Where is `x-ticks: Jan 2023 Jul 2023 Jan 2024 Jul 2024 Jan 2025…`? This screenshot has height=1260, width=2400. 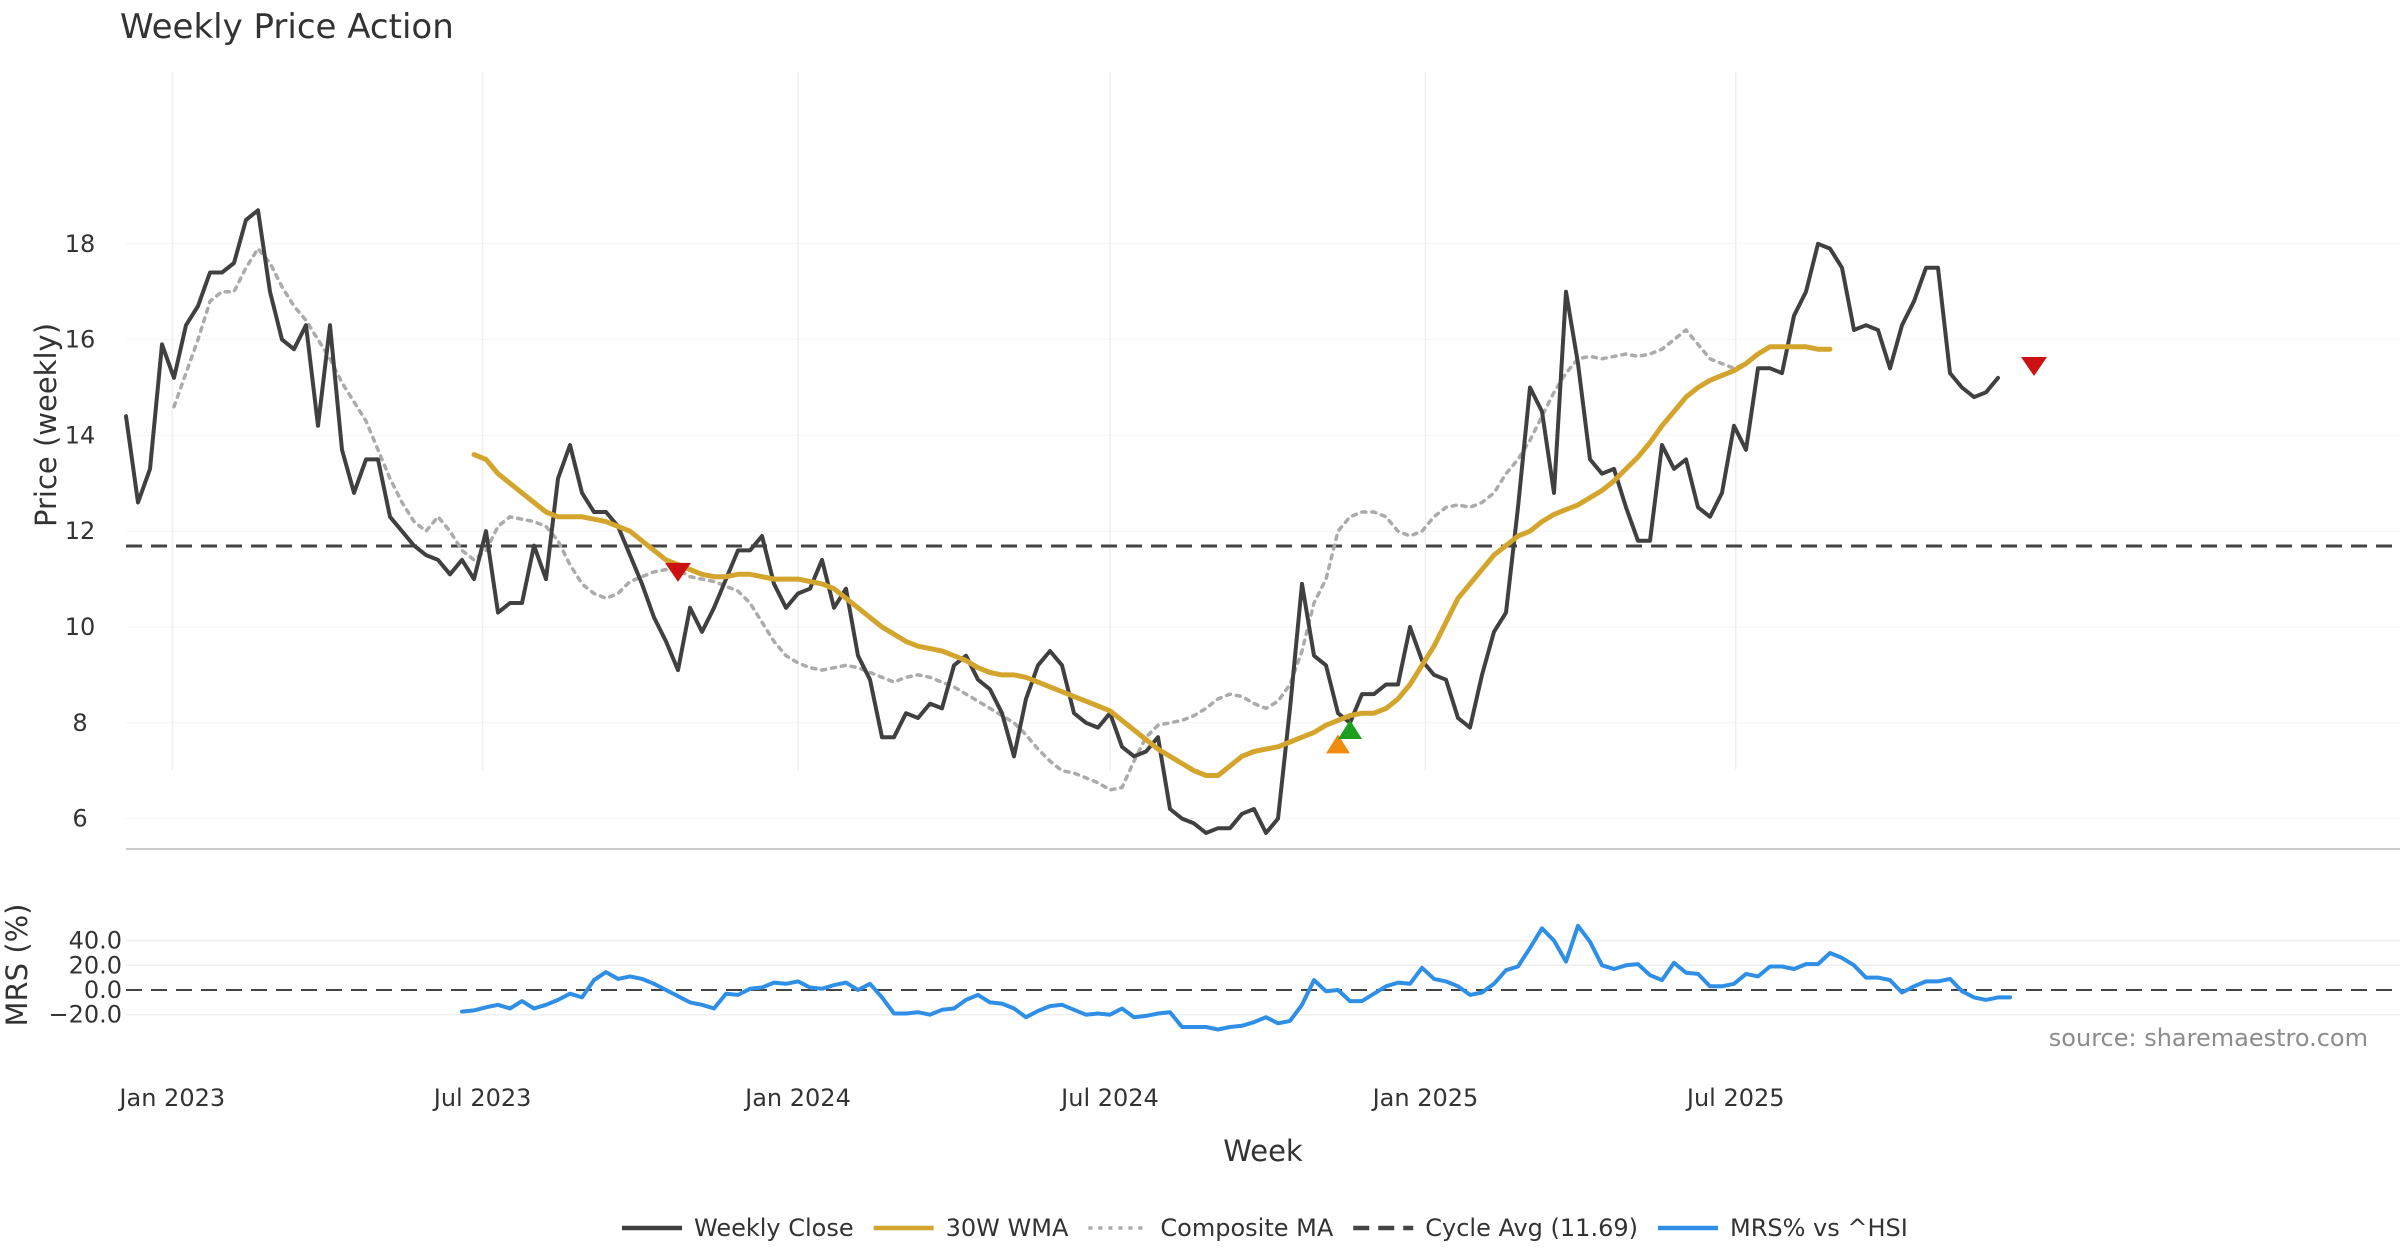 x-ticks: Jan 2023 Jul 2023 Jan 2024 Jul 2024 Jan 2025… is located at coordinates (950, 1098).